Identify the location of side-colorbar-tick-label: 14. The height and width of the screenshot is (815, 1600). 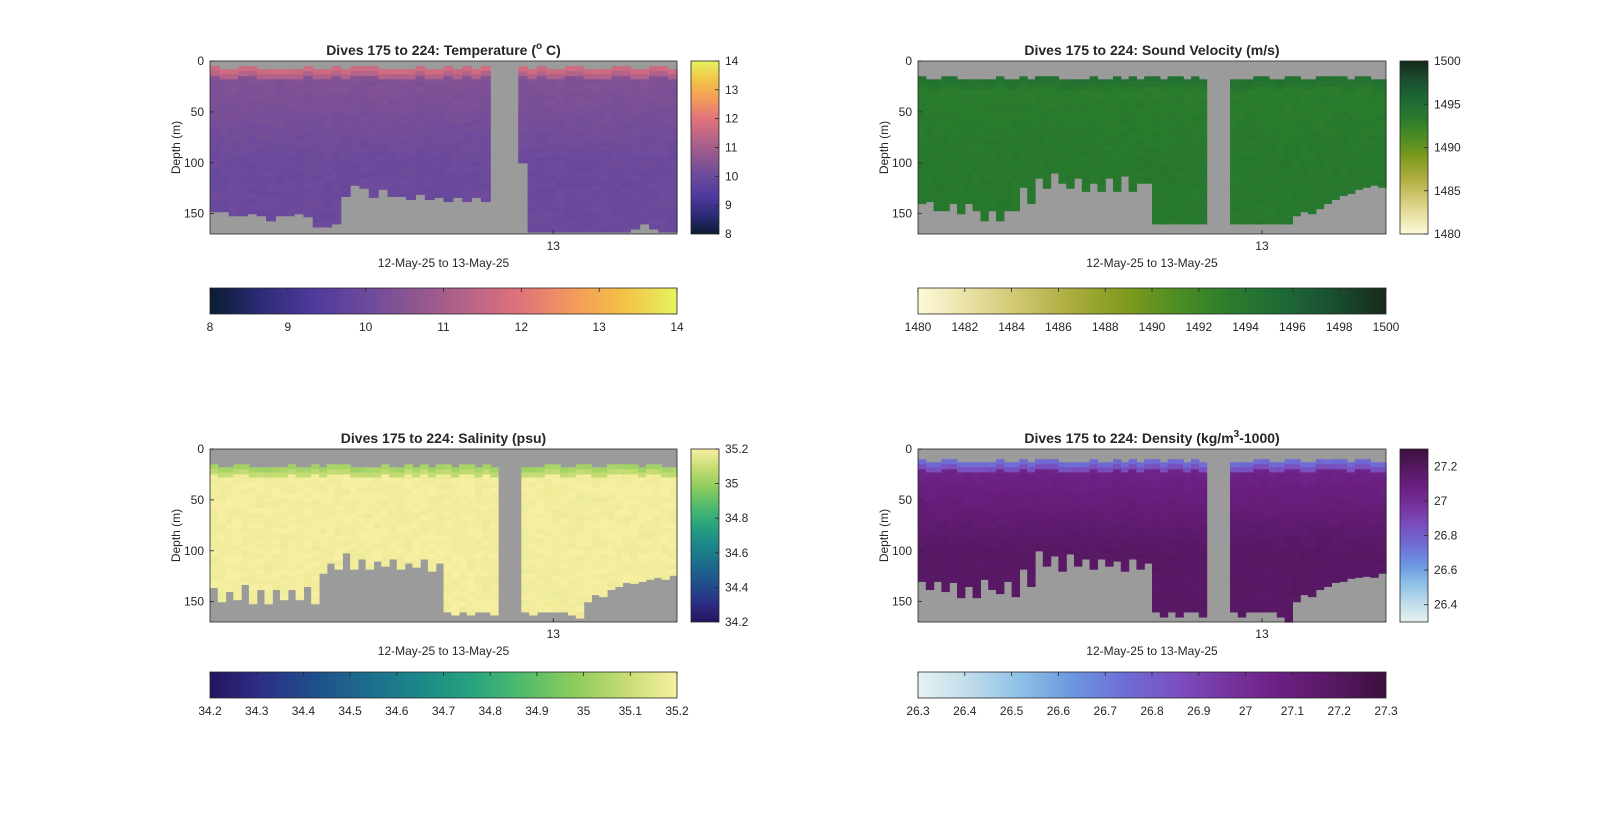
(732, 61).